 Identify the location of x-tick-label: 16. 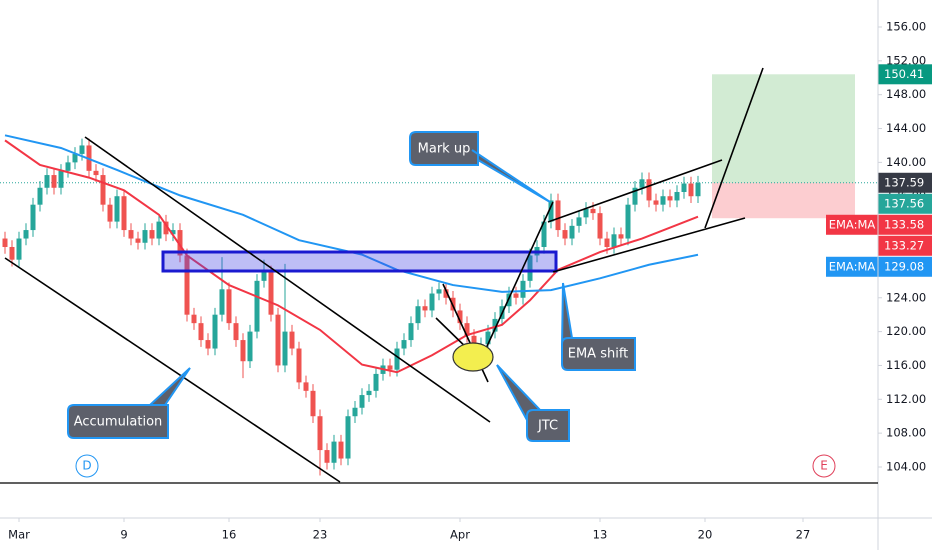
(229, 535).